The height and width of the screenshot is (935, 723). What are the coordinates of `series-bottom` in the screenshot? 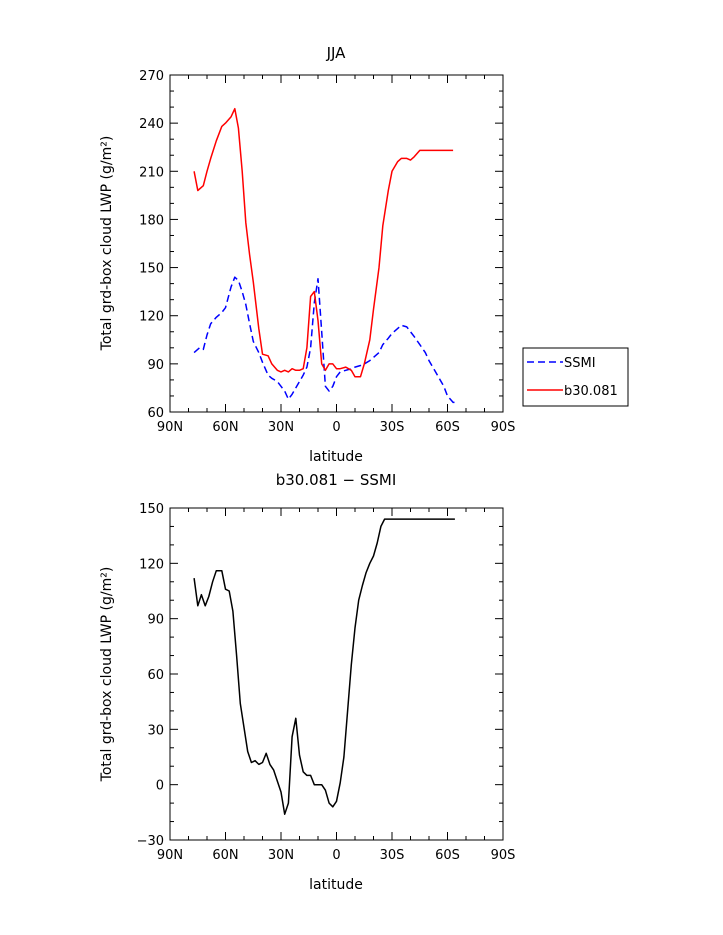 It's located at (324, 666).